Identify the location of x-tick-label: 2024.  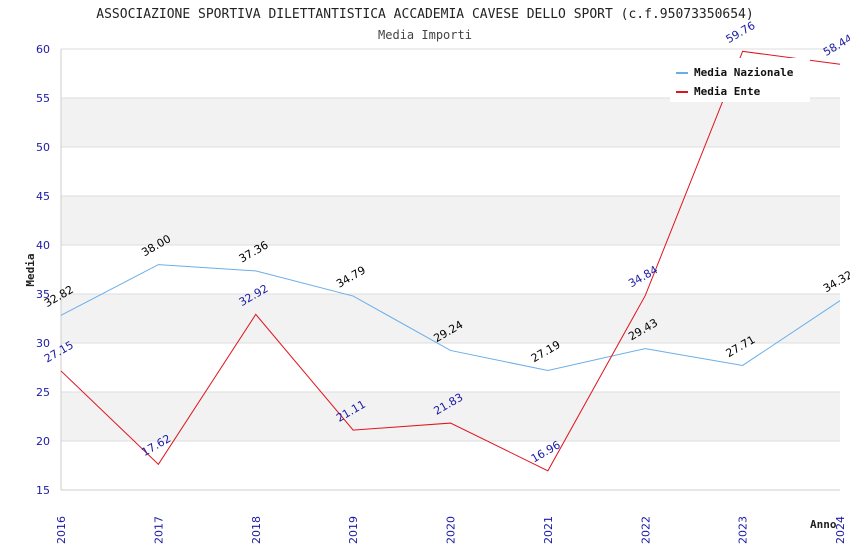
(840, 530).